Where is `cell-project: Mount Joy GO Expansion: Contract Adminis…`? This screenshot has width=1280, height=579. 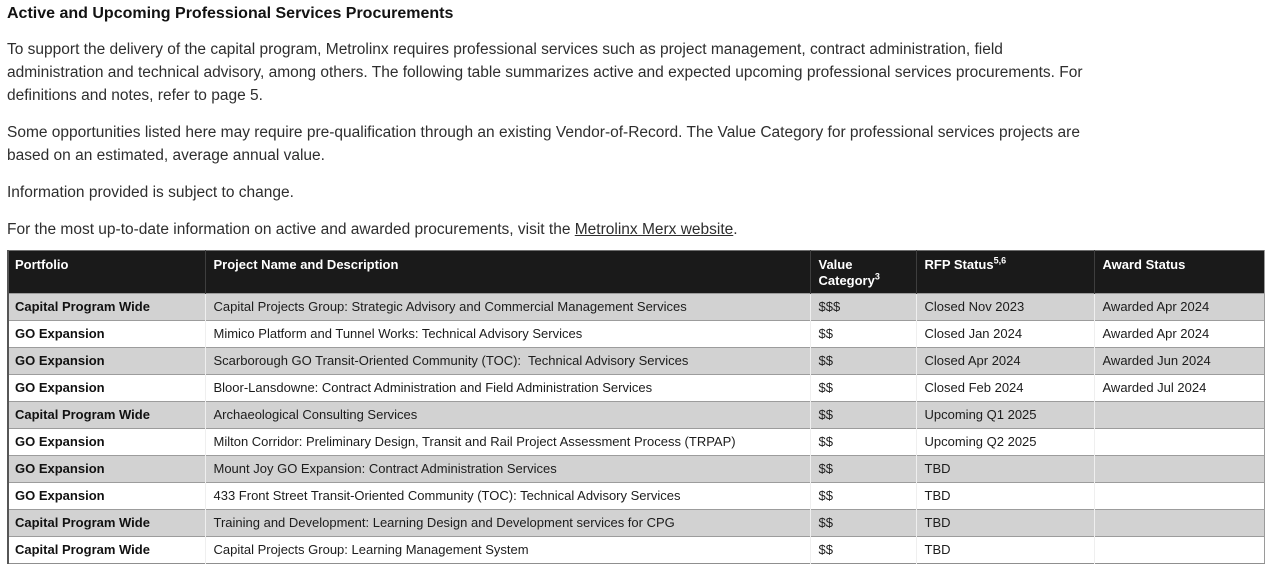
cell-project: Mount Joy GO Expansion: Contract Adminis… is located at coordinates (507, 469).